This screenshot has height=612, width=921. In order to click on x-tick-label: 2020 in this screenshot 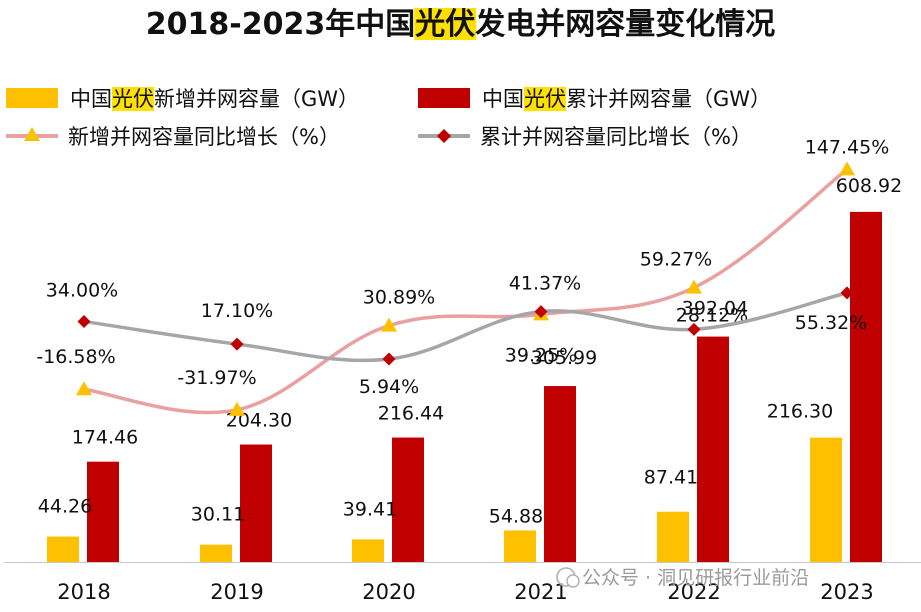, I will do `click(388, 592)`.